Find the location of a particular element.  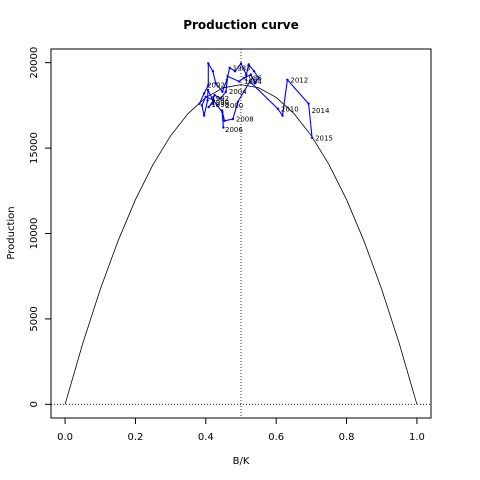

year-label: 1986 is located at coordinates (253, 79).